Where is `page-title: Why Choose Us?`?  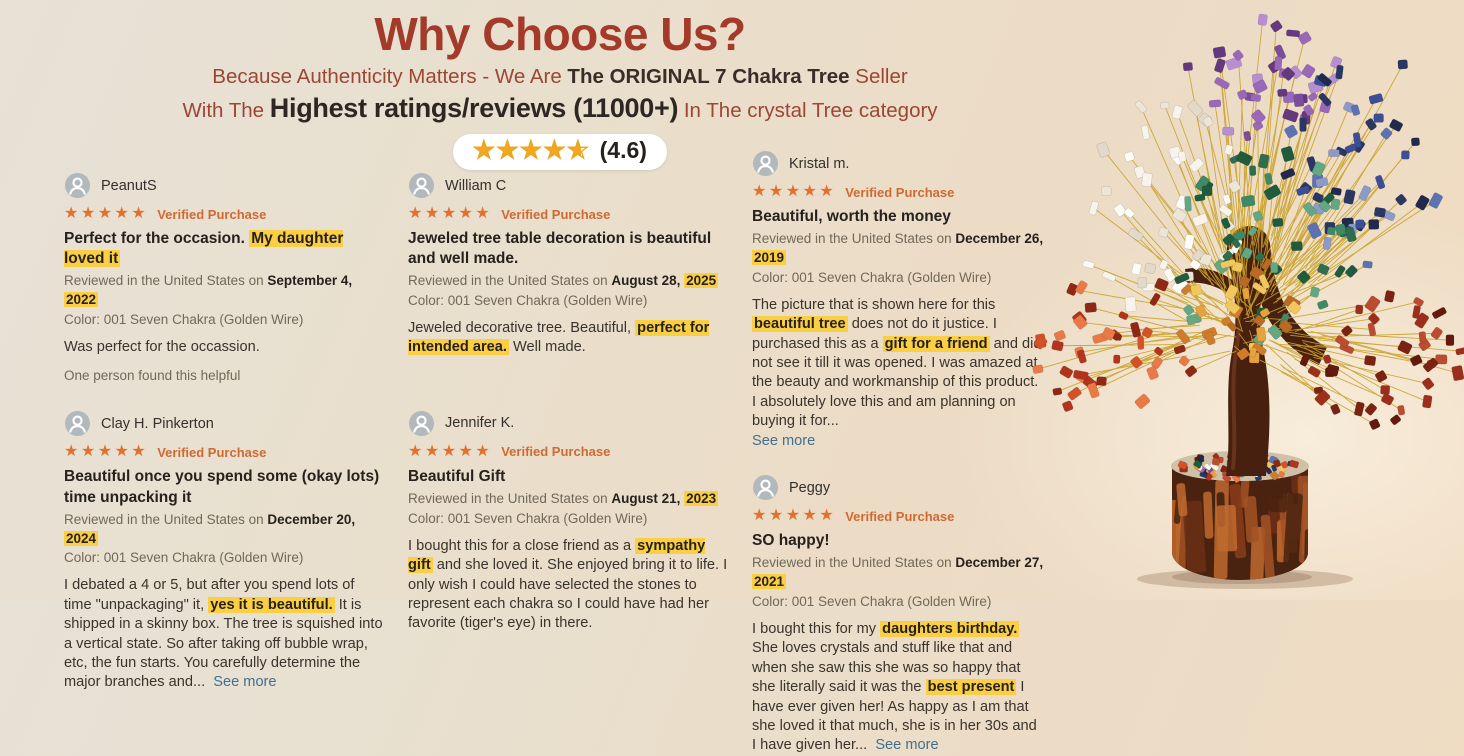
page-title: Why Choose Us? is located at coordinates (560, 34).